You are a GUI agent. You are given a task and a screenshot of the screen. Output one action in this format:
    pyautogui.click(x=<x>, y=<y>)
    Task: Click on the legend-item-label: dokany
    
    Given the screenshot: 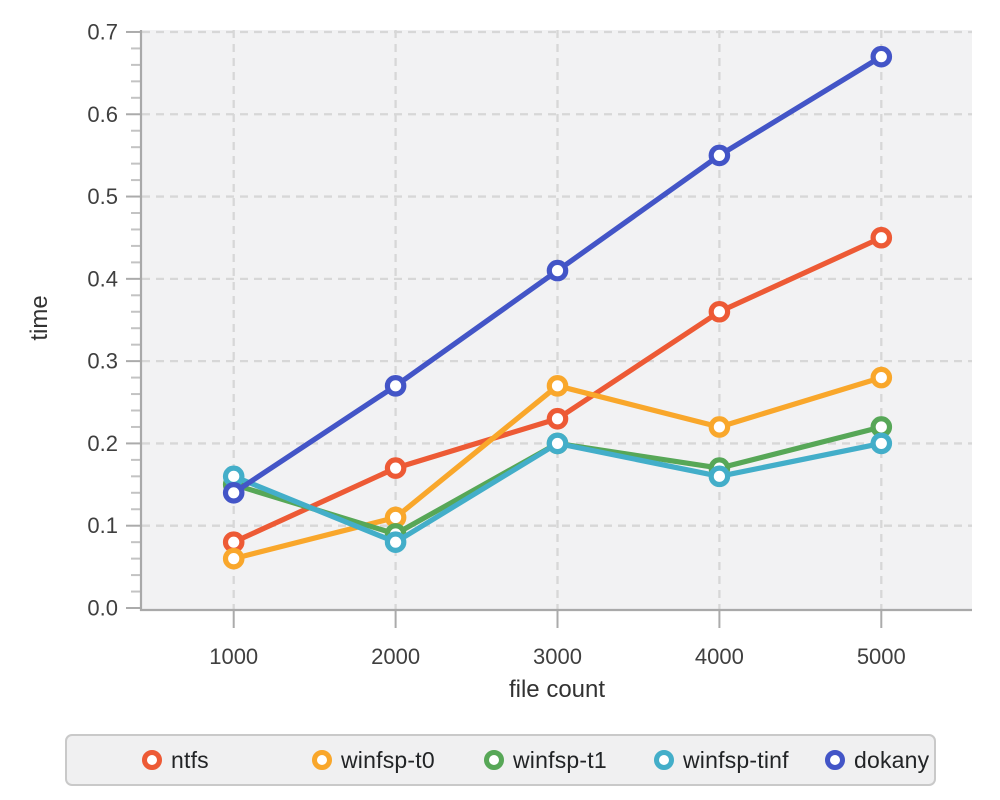 What is the action you would take?
    pyautogui.click(x=892, y=759)
    